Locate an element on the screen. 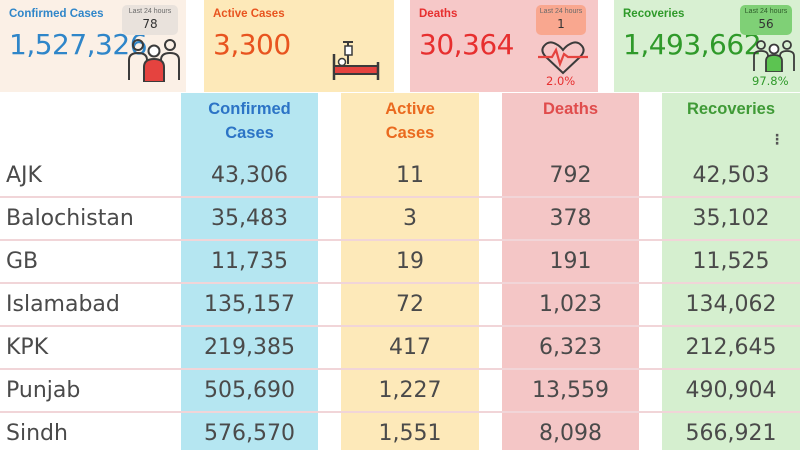 Image resolution: width=800 pixels, height=450 pixels. badge-value: 56 is located at coordinates (766, 24).